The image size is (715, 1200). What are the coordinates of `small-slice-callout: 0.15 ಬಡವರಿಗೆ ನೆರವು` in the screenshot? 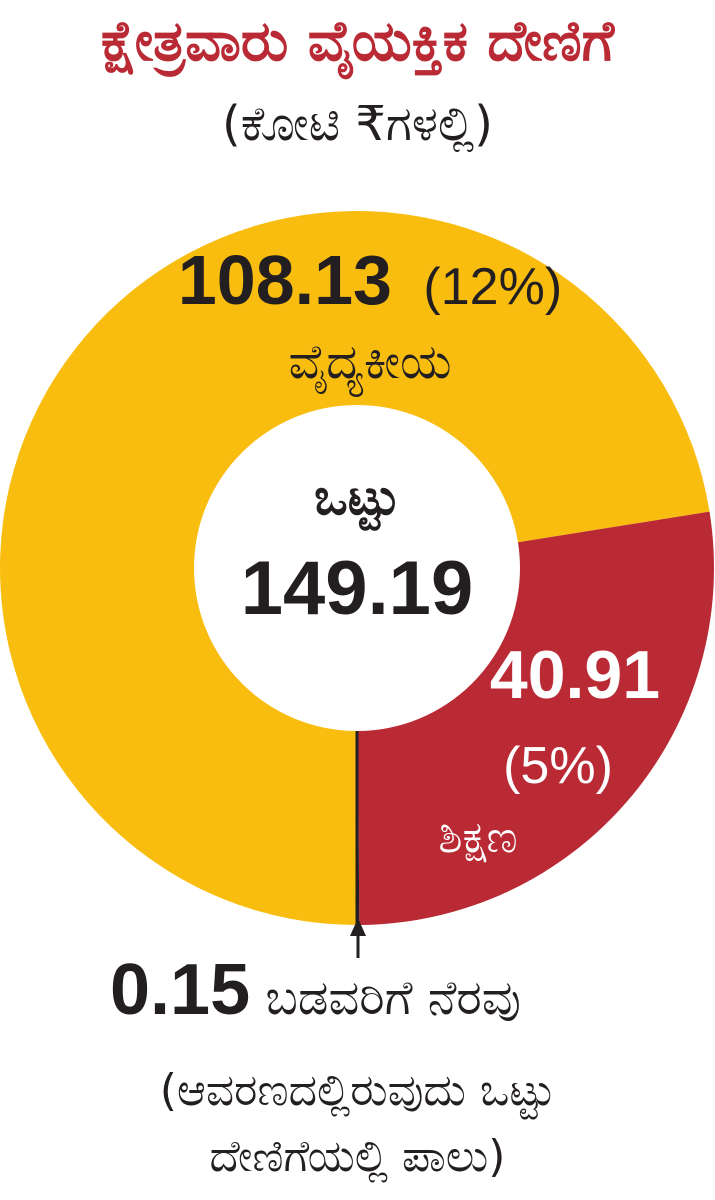 It's located at (315, 991).